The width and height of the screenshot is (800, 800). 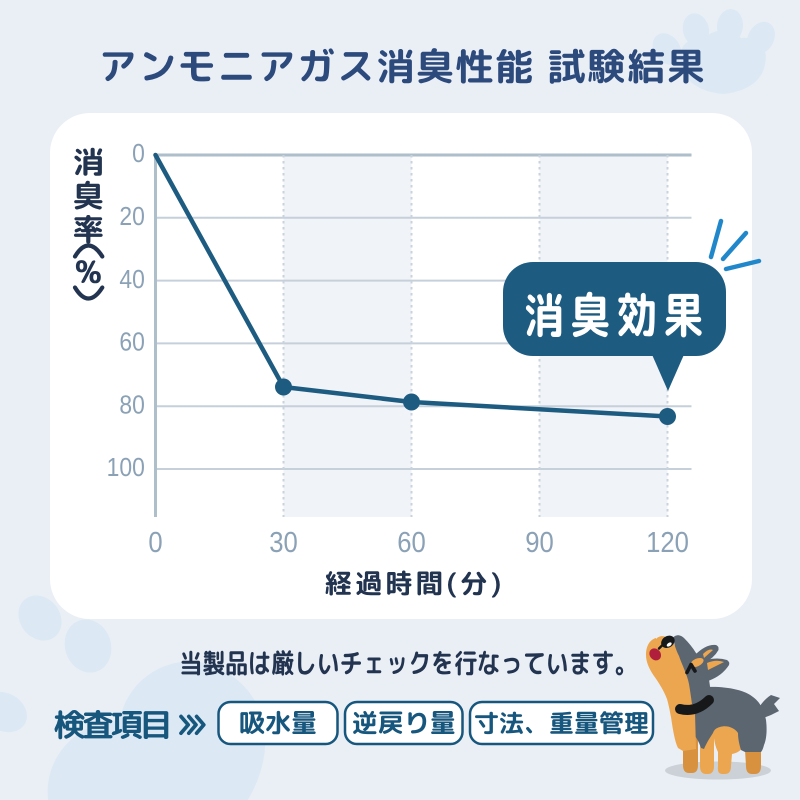 I want to click on svg-text: 80, so click(x=131, y=405).